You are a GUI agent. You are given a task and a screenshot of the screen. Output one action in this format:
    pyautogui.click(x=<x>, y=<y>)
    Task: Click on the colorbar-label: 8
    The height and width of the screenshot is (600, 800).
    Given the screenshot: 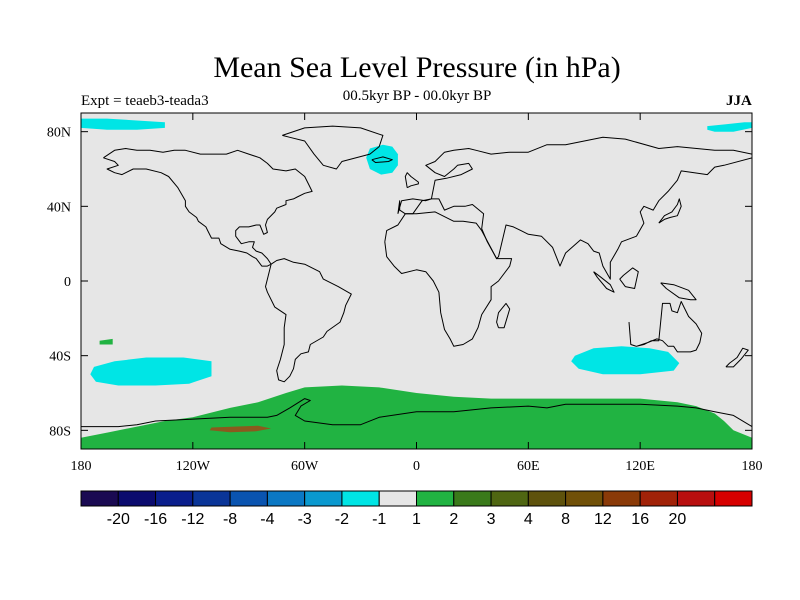 What is the action you would take?
    pyautogui.click(x=565, y=519)
    